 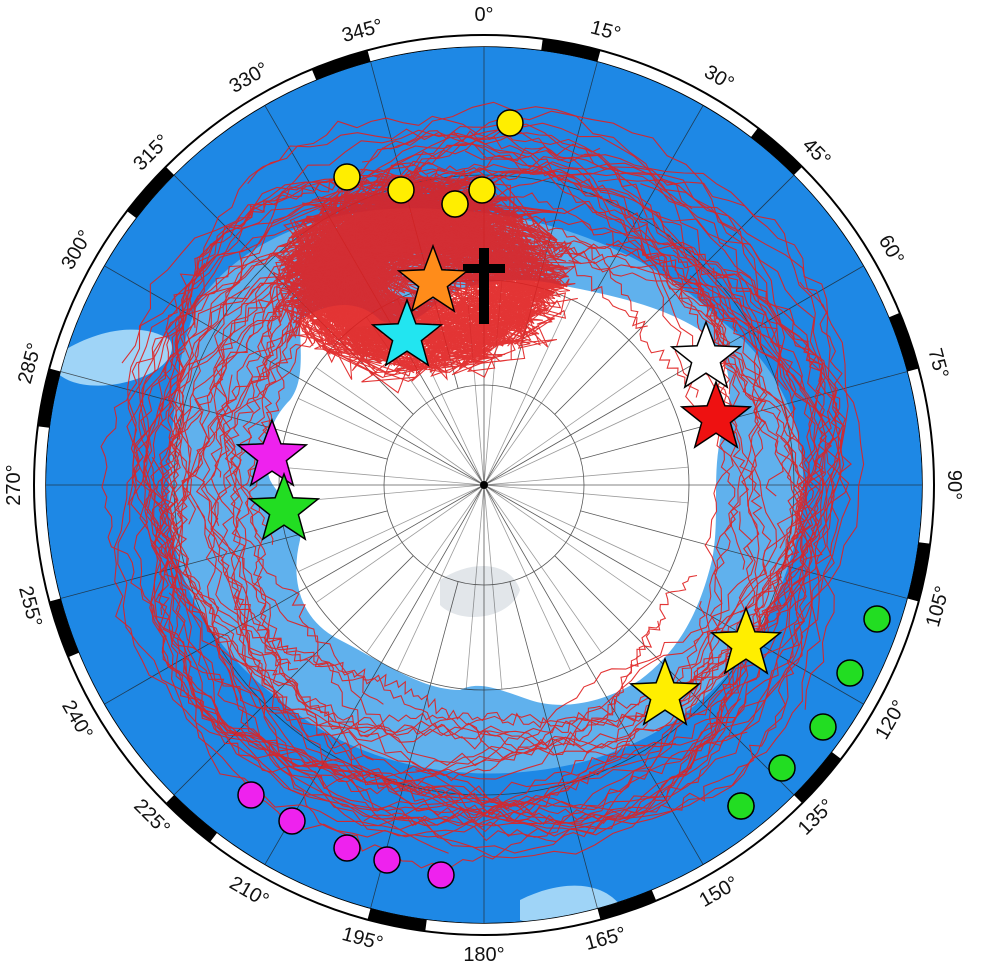 What do you see at coordinates (605, 30) in the screenshot?
I see `longitude-label: 15°` at bounding box center [605, 30].